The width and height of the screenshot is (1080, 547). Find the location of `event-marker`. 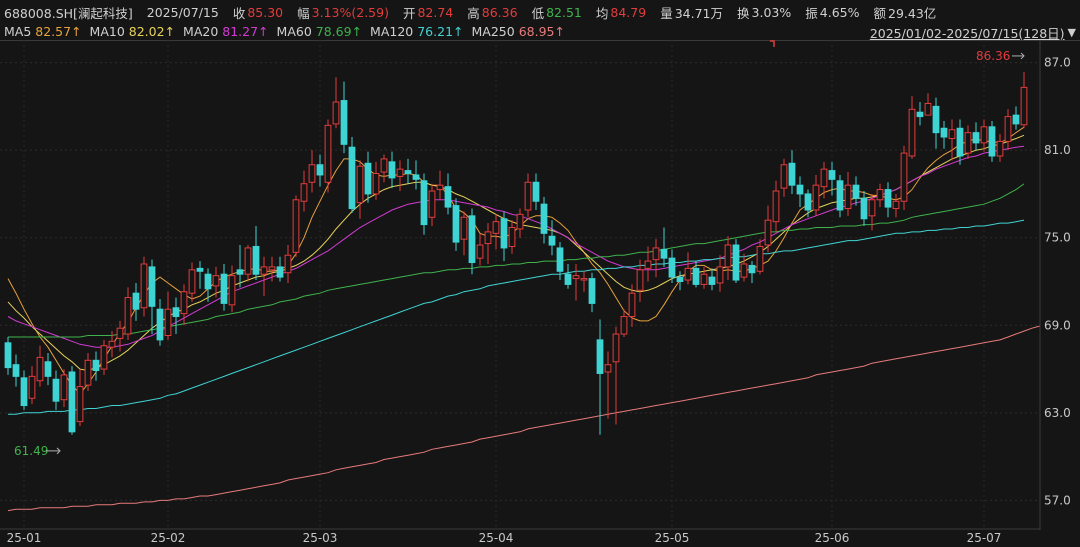

event-marker is located at coordinates (772, 43).